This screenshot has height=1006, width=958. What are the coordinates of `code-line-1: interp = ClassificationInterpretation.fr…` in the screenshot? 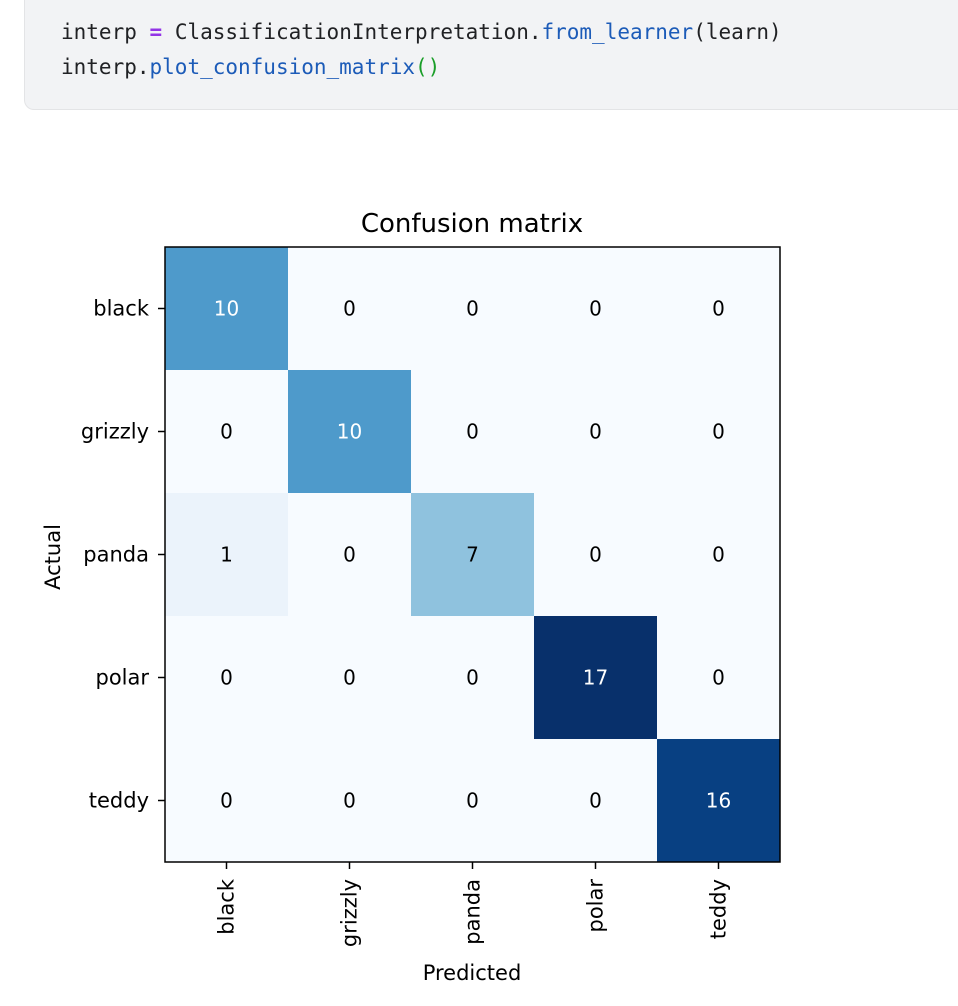 It's located at (421, 32).